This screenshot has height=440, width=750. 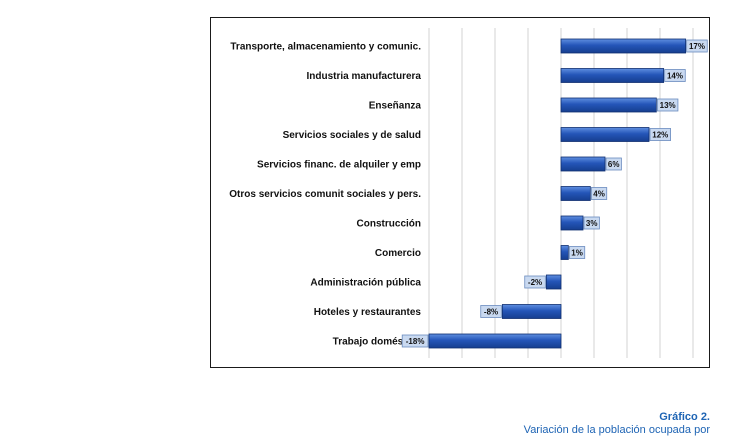 I want to click on data-label: 13%, so click(x=668, y=105).